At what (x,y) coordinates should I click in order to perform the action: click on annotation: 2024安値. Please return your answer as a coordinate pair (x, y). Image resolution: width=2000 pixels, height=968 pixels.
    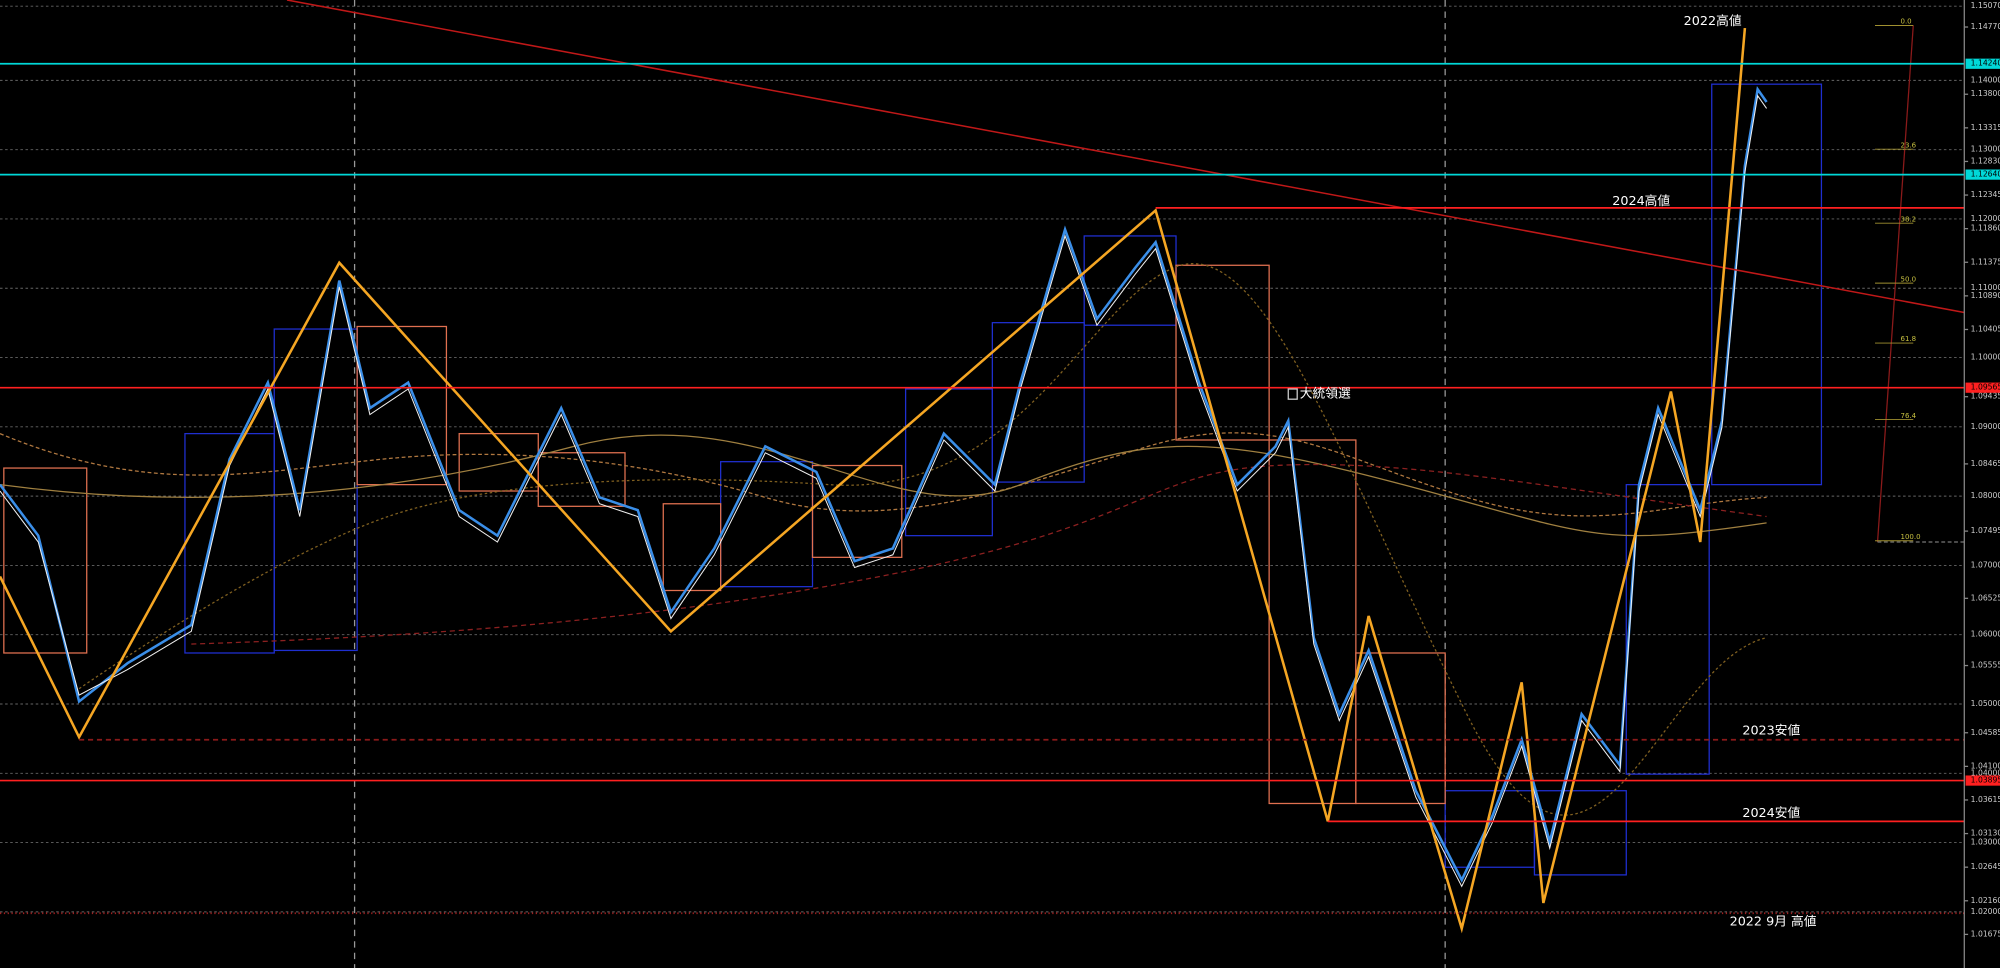
    Looking at the image, I should click on (1771, 813).